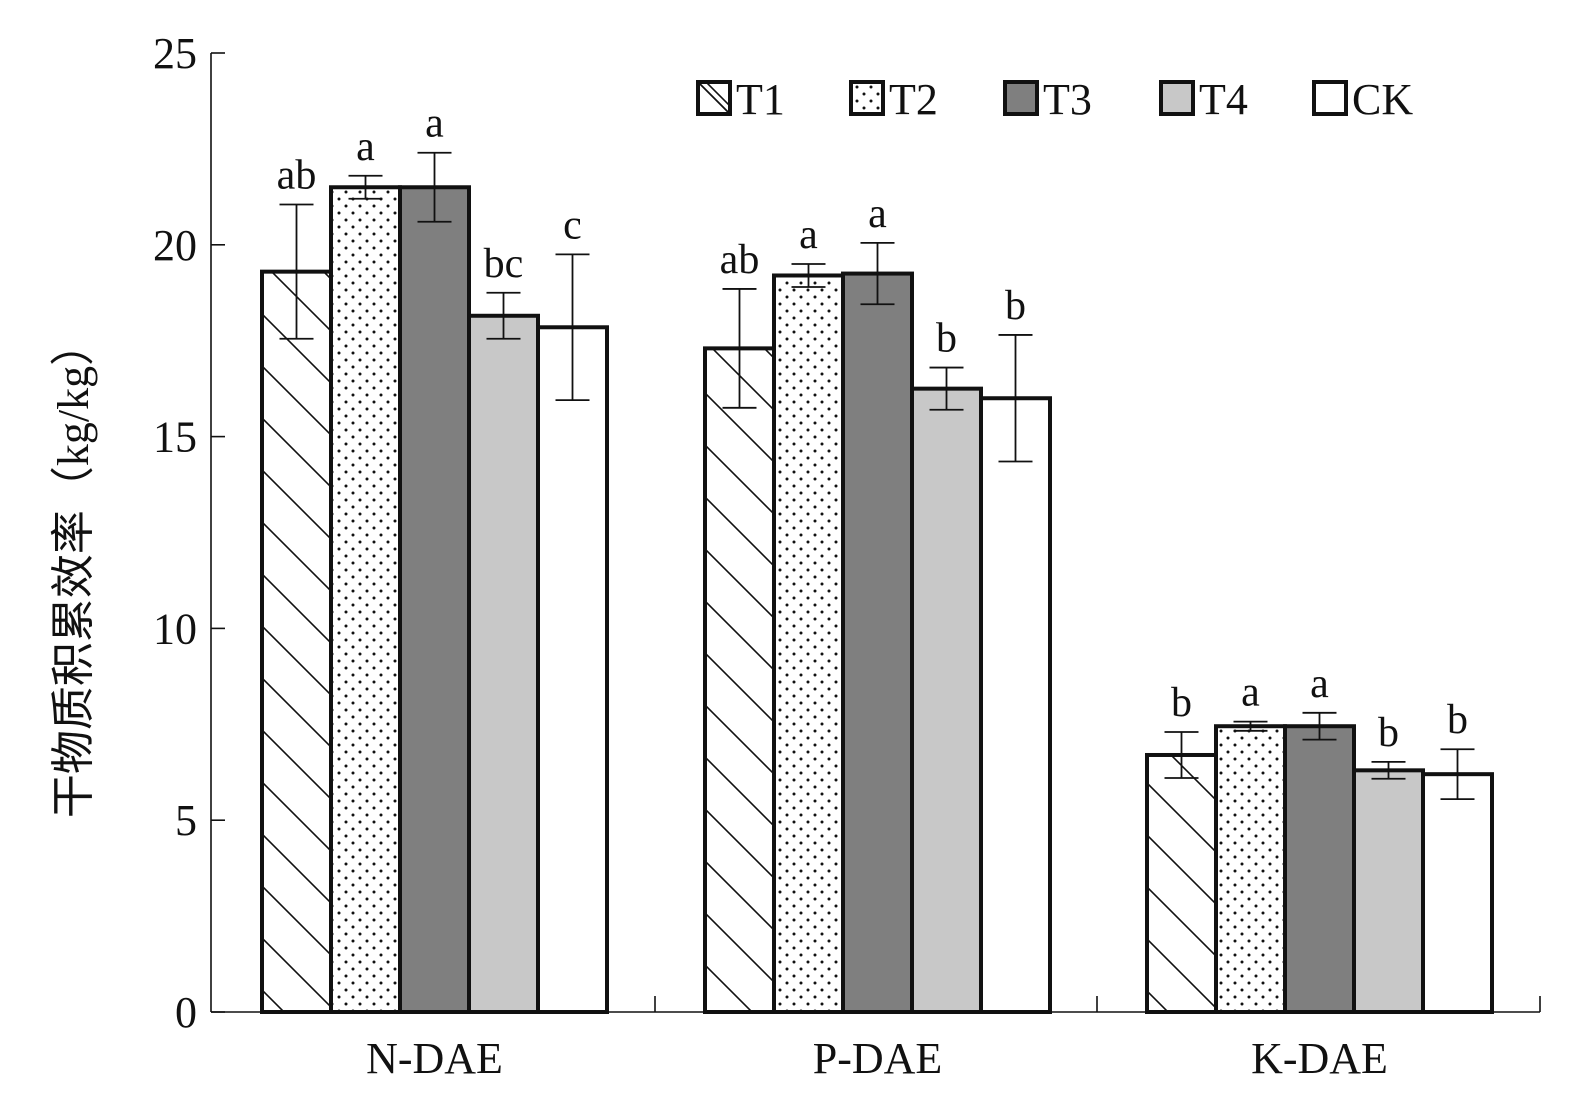 Image resolution: width=1572 pixels, height=1116 pixels. What do you see at coordinates (434, 1058) in the screenshot?
I see `x-tick-label: N-DAE` at bounding box center [434, 1058].